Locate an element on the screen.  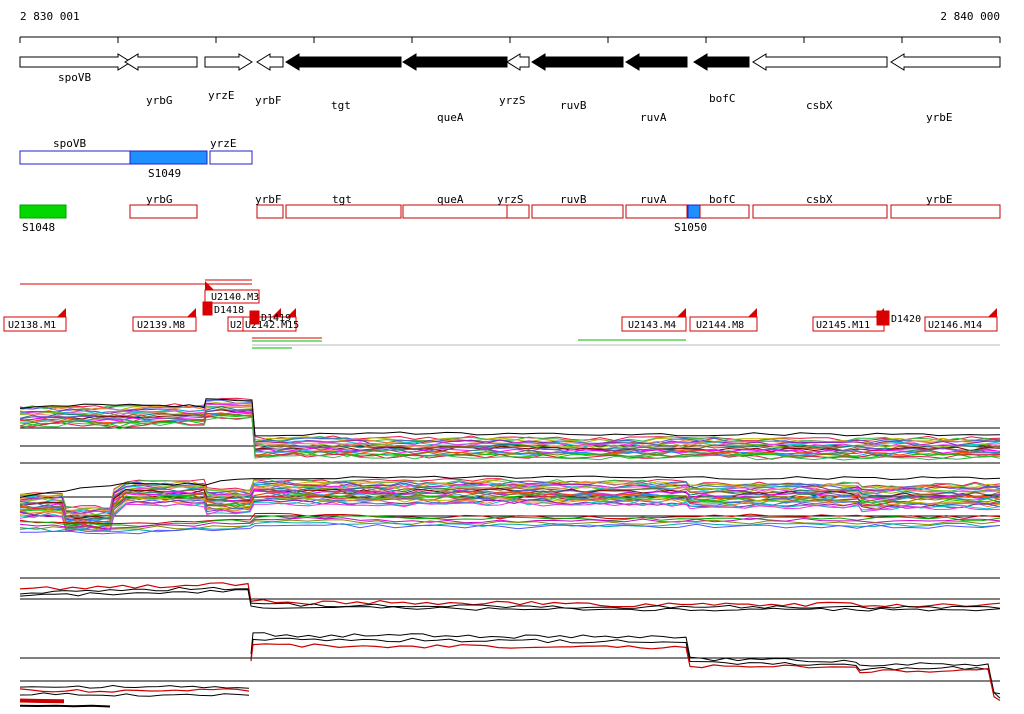
gene-arrow-yrbG is located at coordinates (161, 62).